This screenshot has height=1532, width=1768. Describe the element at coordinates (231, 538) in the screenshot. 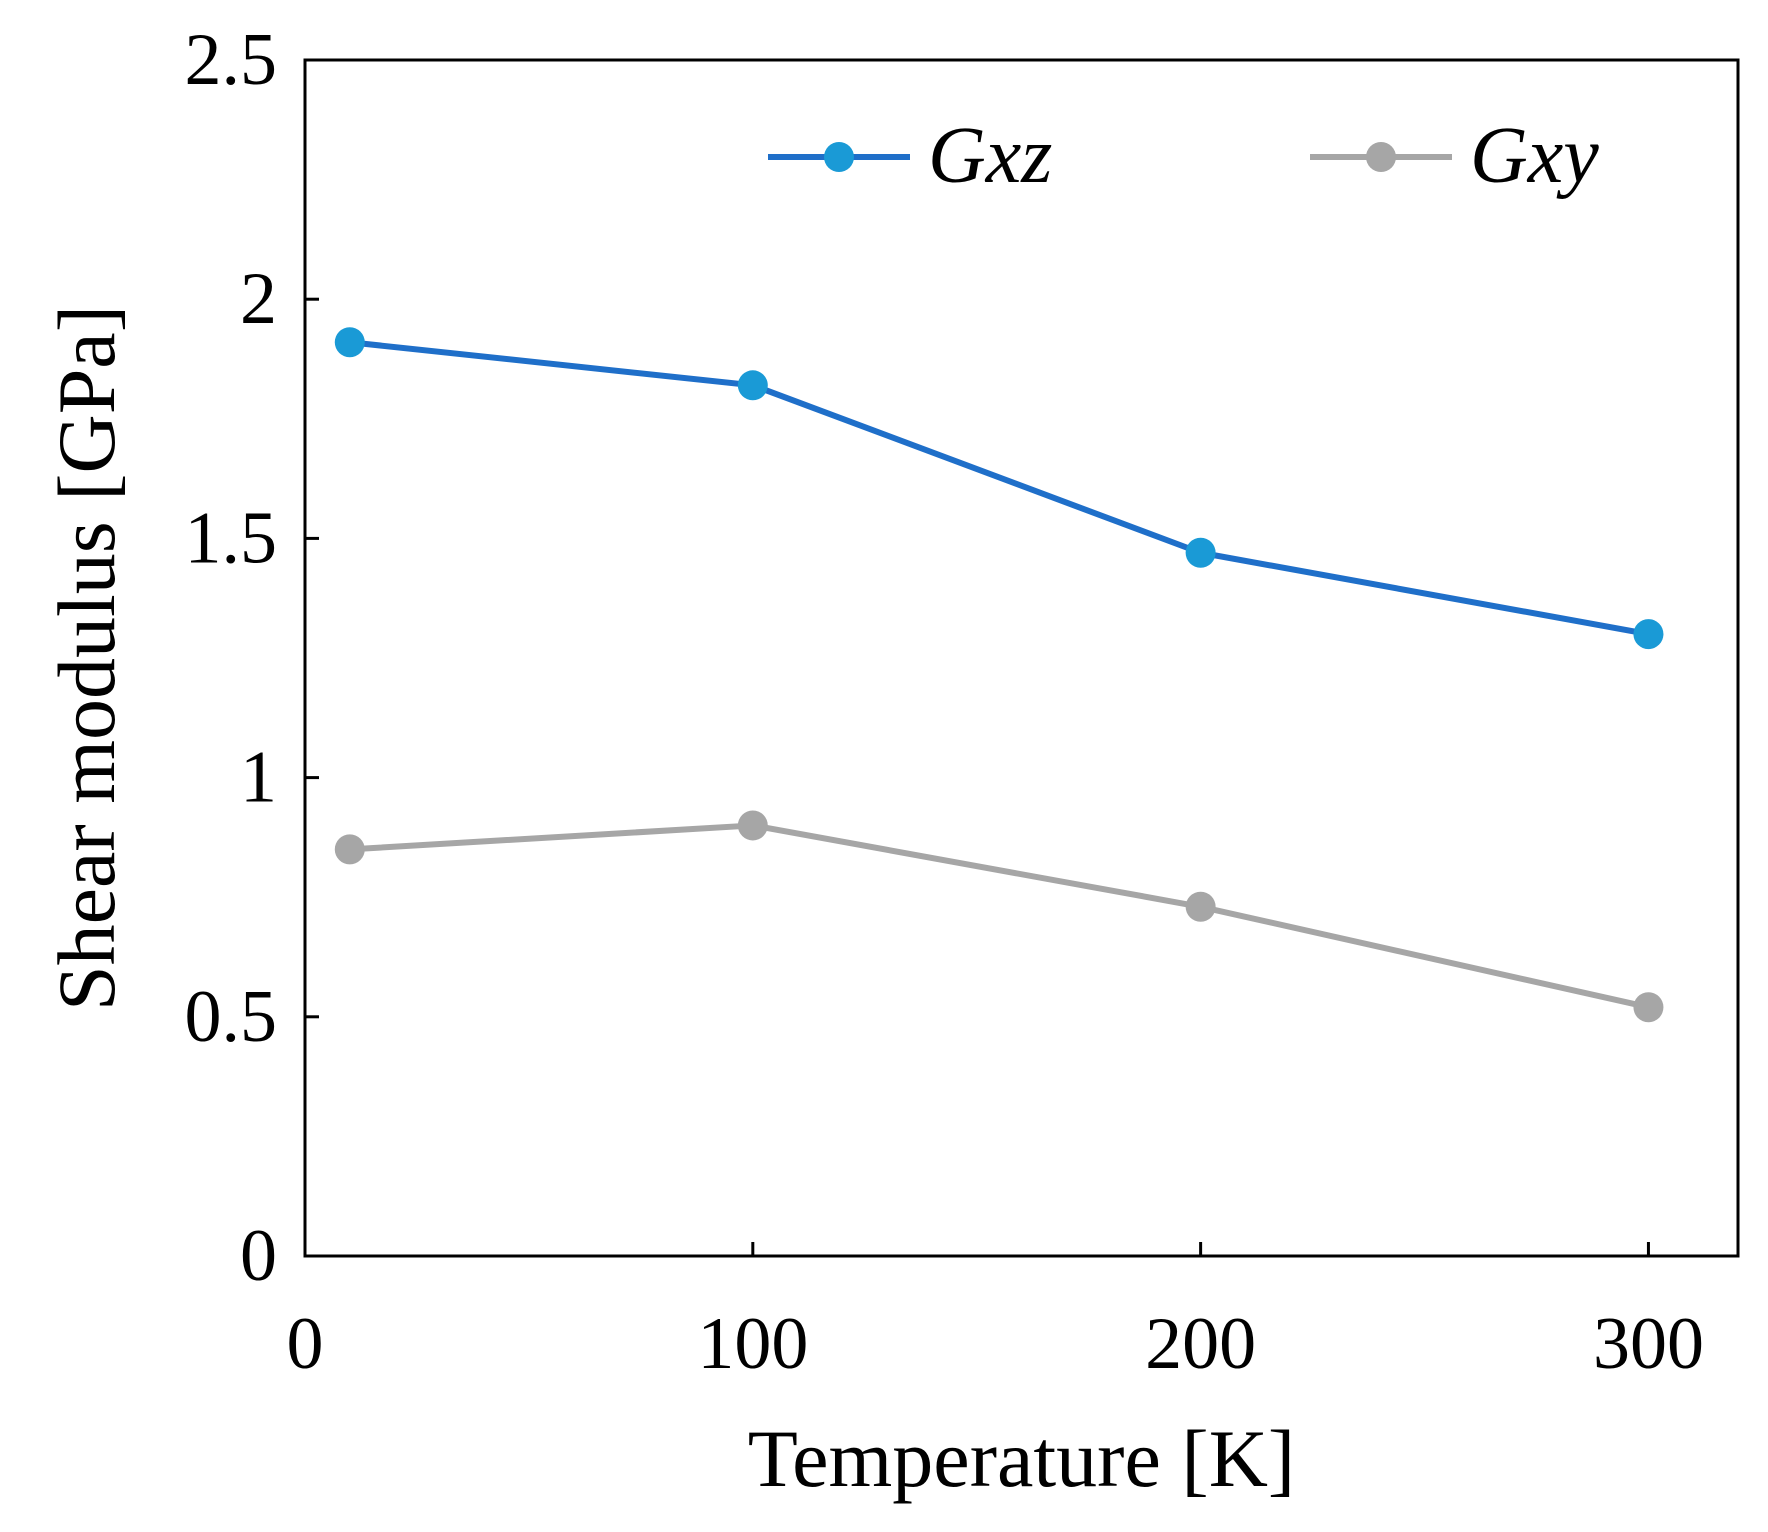

I see `y-tick-label: 1.5` at that location.